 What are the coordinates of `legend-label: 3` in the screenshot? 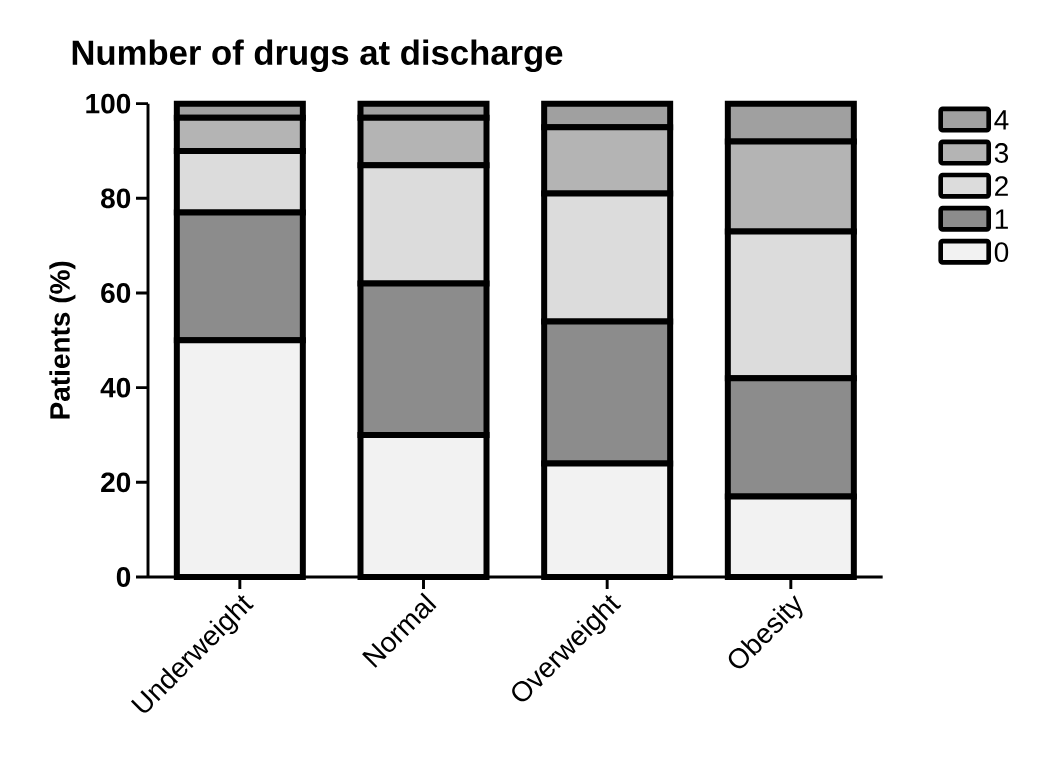 It's located at (1001, 153).